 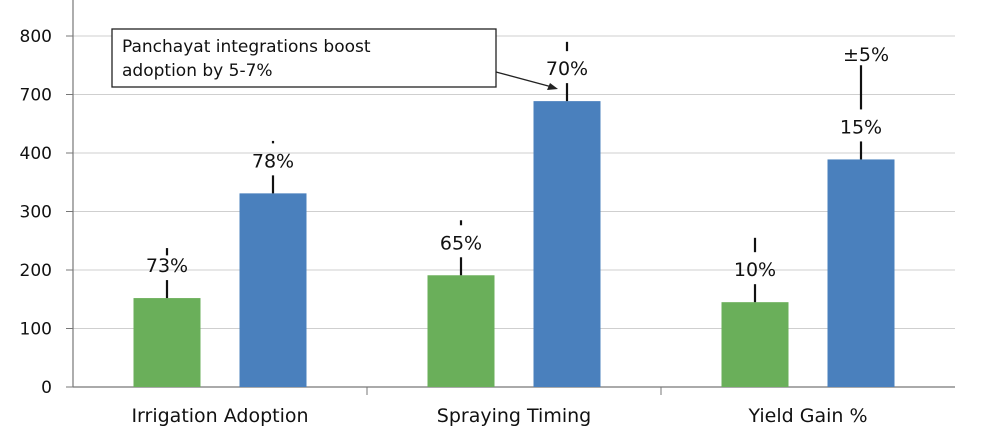 I want to click on callout-leader-line, so click(x=524, y=79).